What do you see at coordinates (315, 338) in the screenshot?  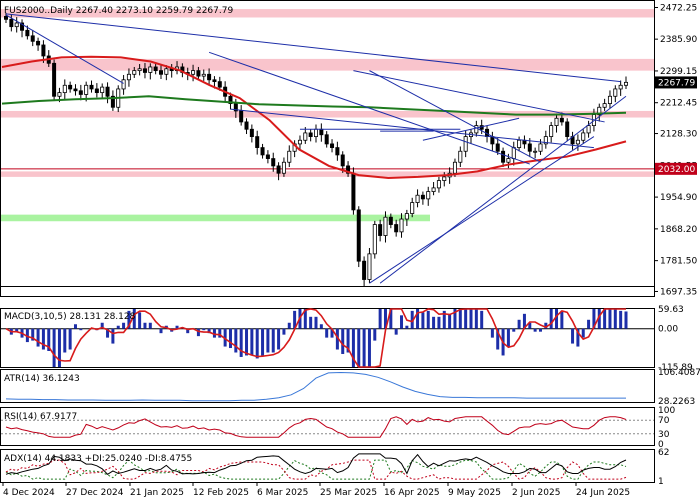 I see `macd-signal-line` at bounding box center [315, 338].